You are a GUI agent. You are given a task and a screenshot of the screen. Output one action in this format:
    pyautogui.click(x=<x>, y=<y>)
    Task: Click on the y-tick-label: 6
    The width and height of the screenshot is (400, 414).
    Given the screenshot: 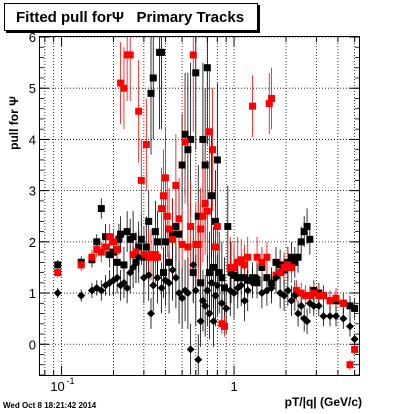 What is the action you would take?
    pyautogui.click(x=32, y=37)
    